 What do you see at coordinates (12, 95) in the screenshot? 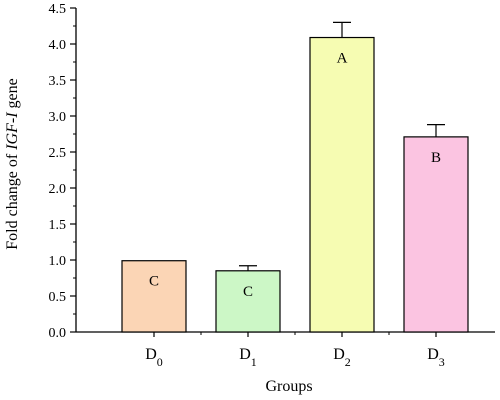
I see `y-axis-title-suffix: gene` at bounding box center [12, 95].